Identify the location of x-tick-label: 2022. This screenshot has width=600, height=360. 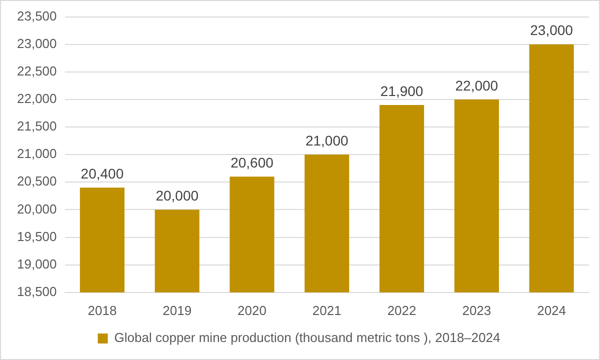
(401, 310).